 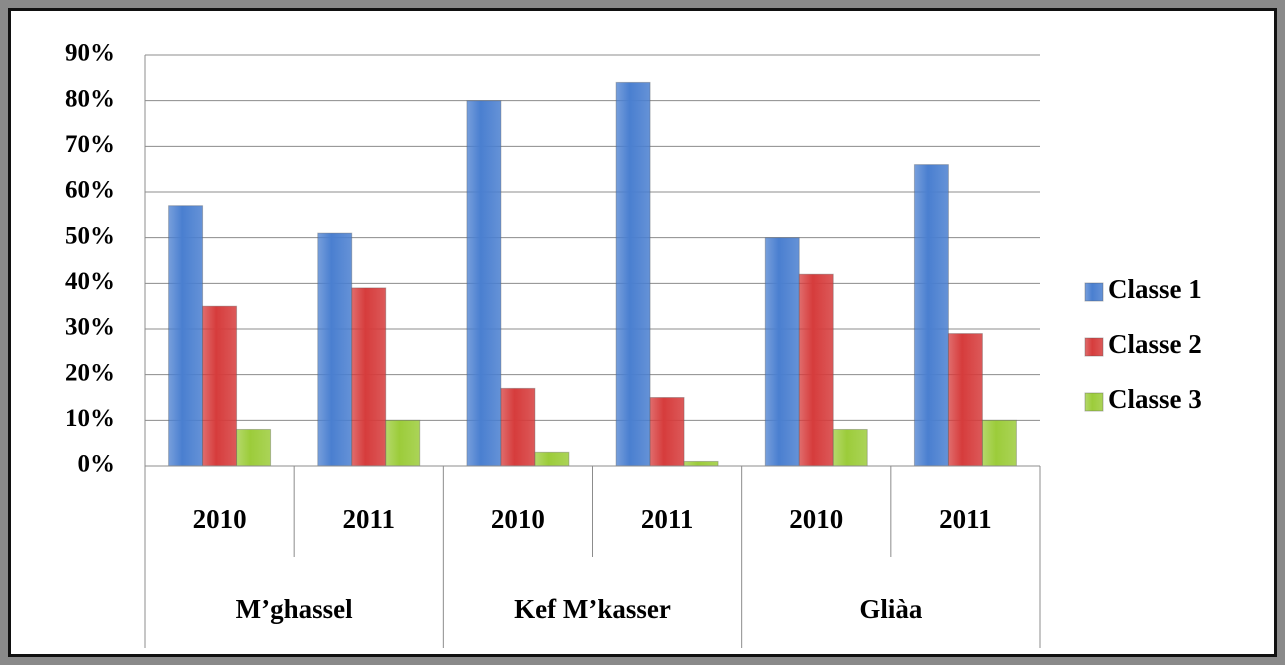 What do you see at coordinates (90, 190) in the screenshot?
I see `y-tick-label: 60%` at bounding box center [90, 190].